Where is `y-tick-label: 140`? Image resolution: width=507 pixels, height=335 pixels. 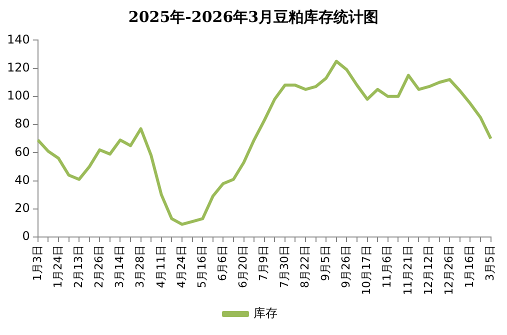 y-tick-label: 140 is located at coordinates (18, 39).